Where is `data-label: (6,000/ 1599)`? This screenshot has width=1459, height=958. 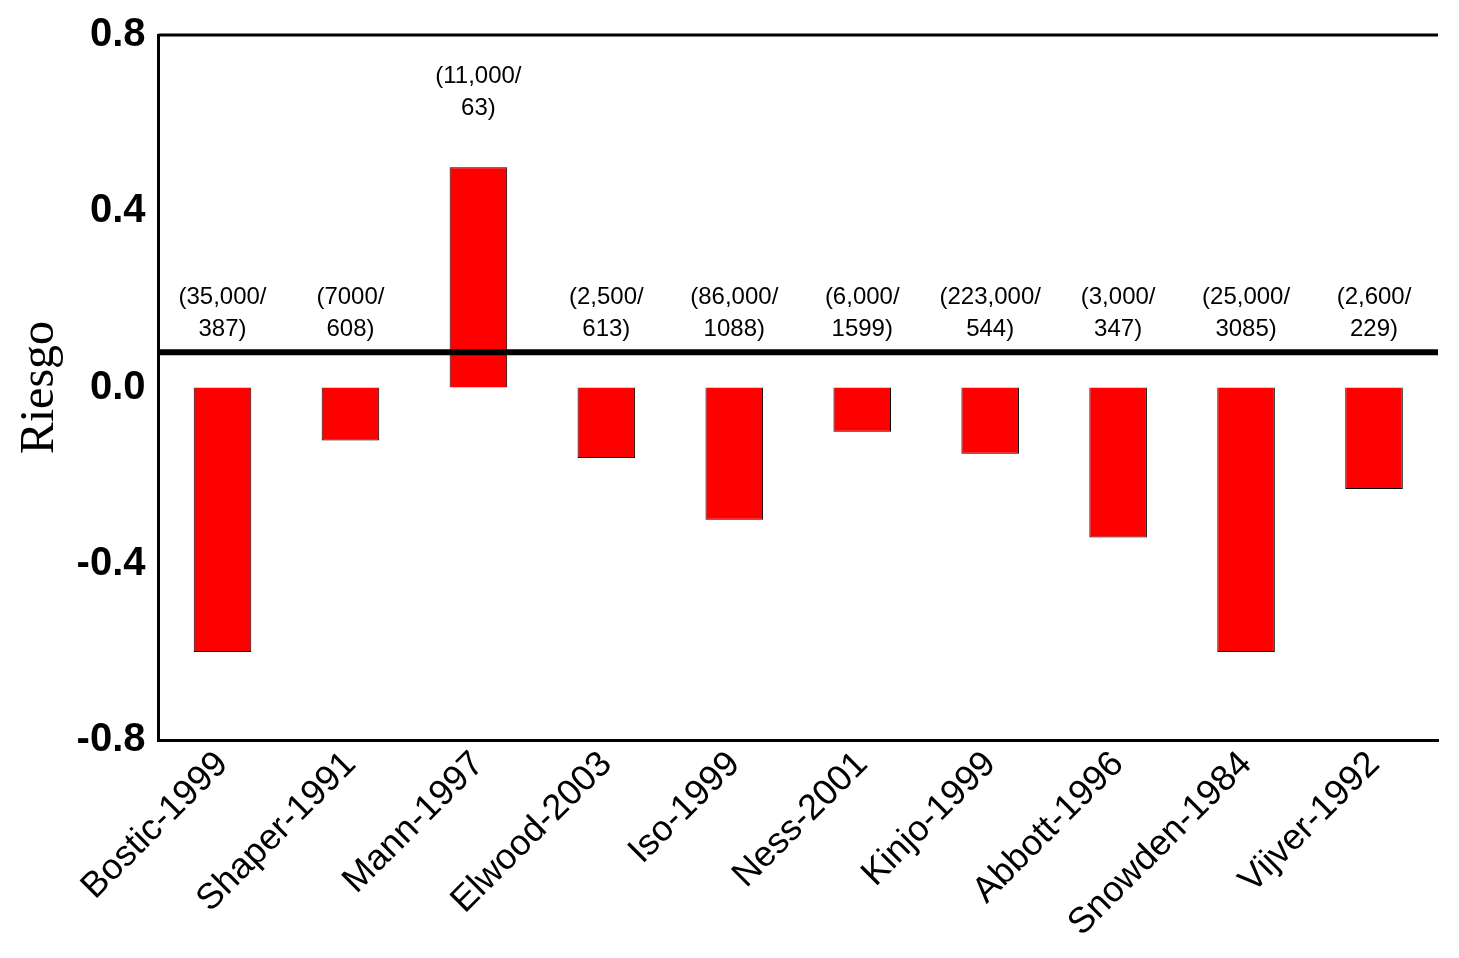
data-label: (6,000/ 1599) is located at coordinates (862, 311).